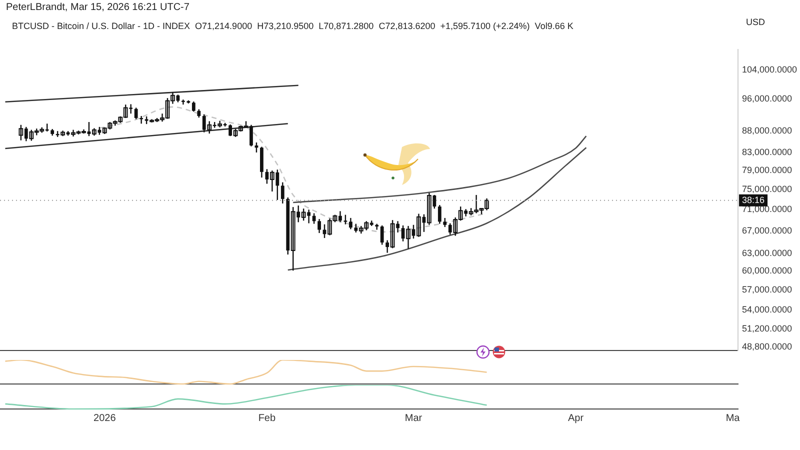 Image resolution: width=800 pixels, height=450 pixels. Describe the element at coordinates (733, 418) in the screenshot. I see `x-tick-label: Ma` at that location.